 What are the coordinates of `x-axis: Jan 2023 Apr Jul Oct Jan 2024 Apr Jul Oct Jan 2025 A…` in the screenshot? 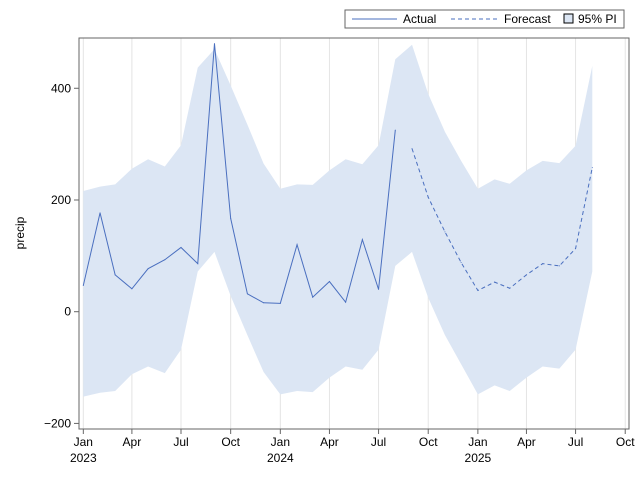 It's located at (352, 447).